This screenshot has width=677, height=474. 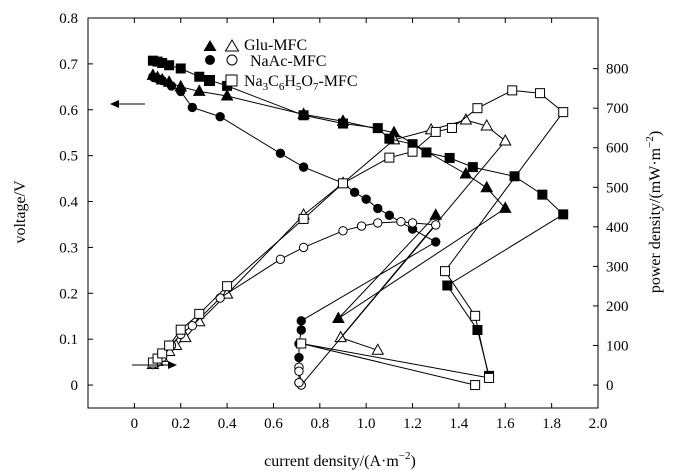 I want to click on y-right-tick-label: 0, so click(x=610, y=386).